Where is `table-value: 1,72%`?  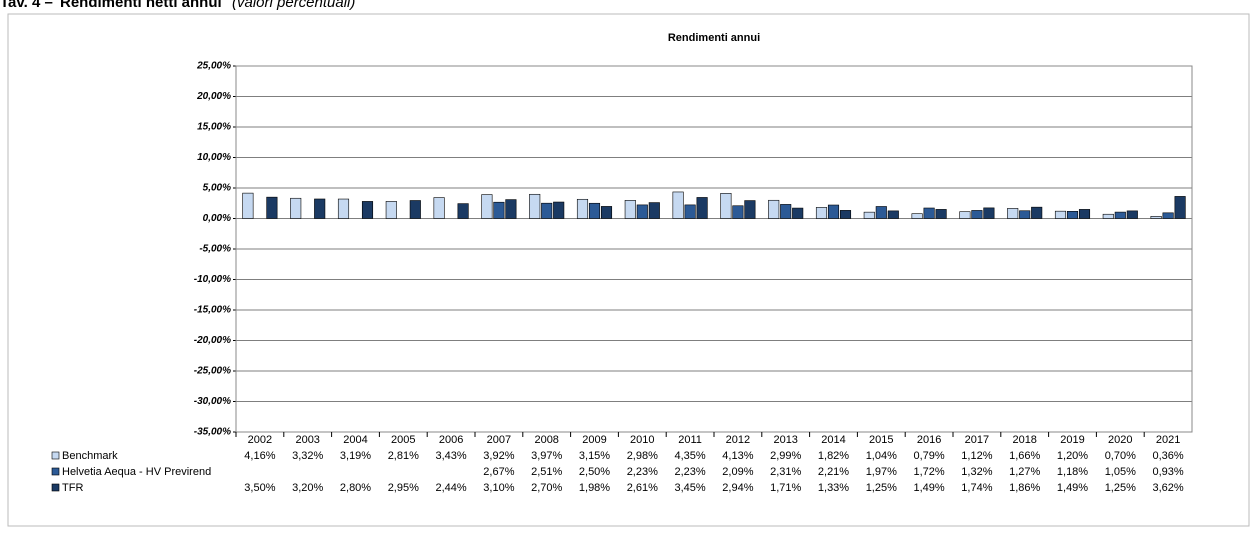
table-value: 1,72% is located at coordinates (928, 472).